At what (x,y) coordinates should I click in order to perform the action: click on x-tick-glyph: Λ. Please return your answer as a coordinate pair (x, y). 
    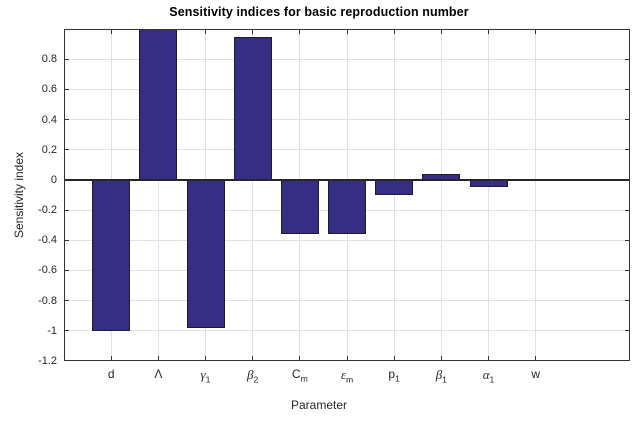
    Looking at the image, I should click on (158, 374).